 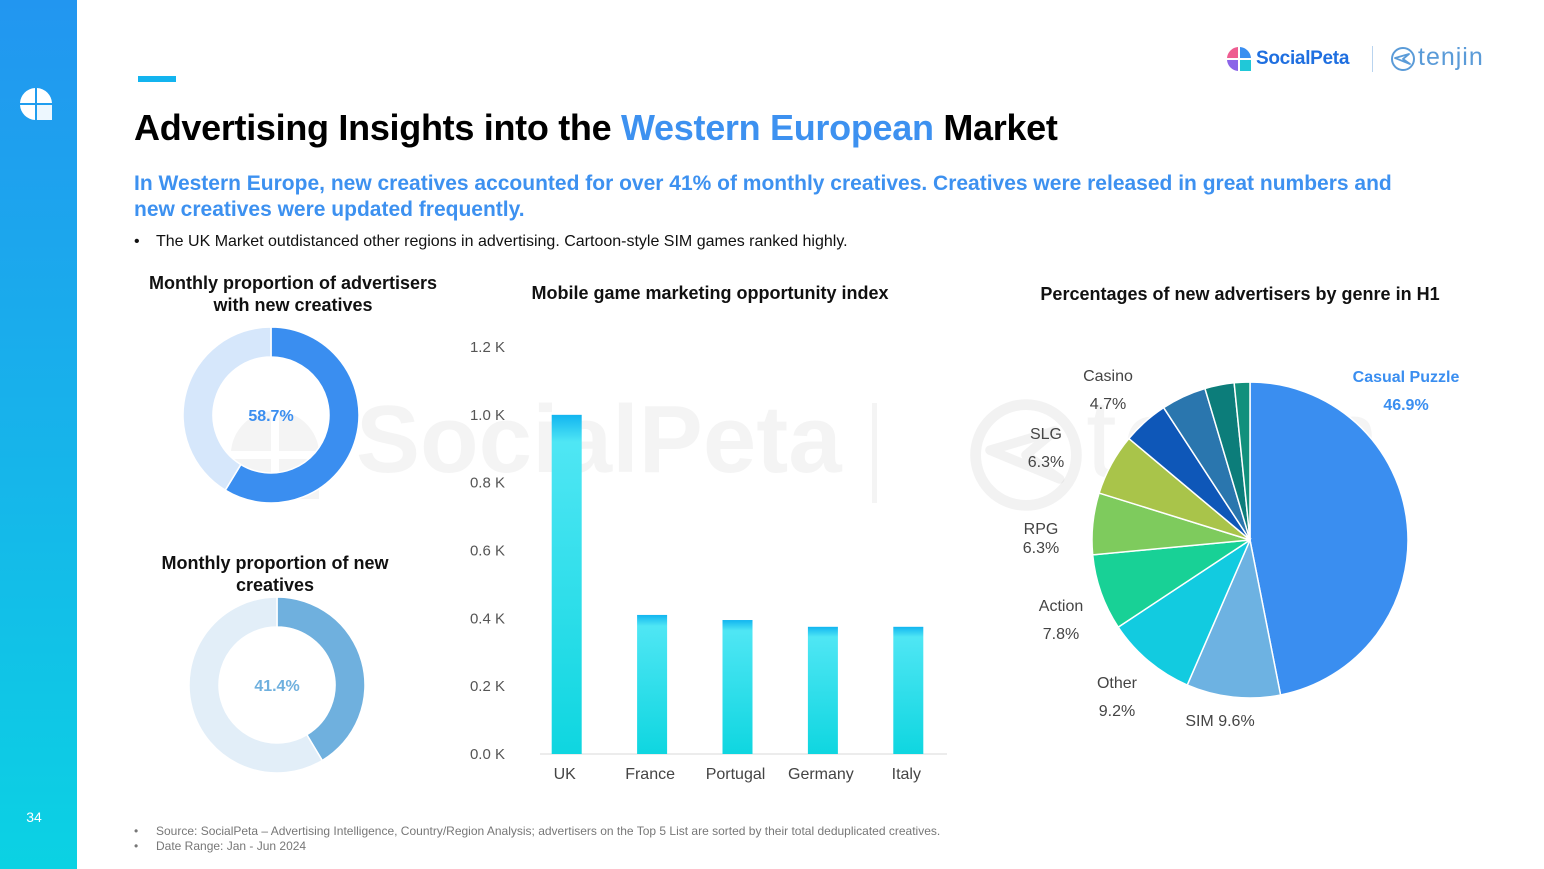 I want to click on bar-uk, so click(x=566, y=584).